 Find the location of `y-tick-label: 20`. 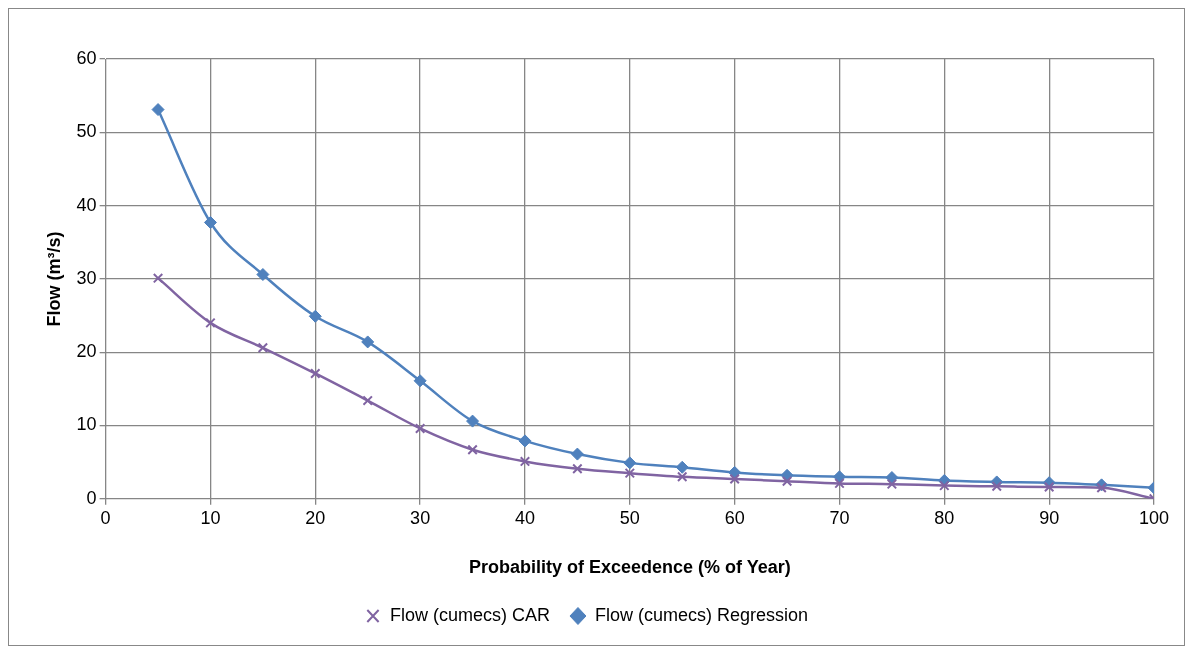

y-tick-label: 20 is located at coordinates (86, 351).